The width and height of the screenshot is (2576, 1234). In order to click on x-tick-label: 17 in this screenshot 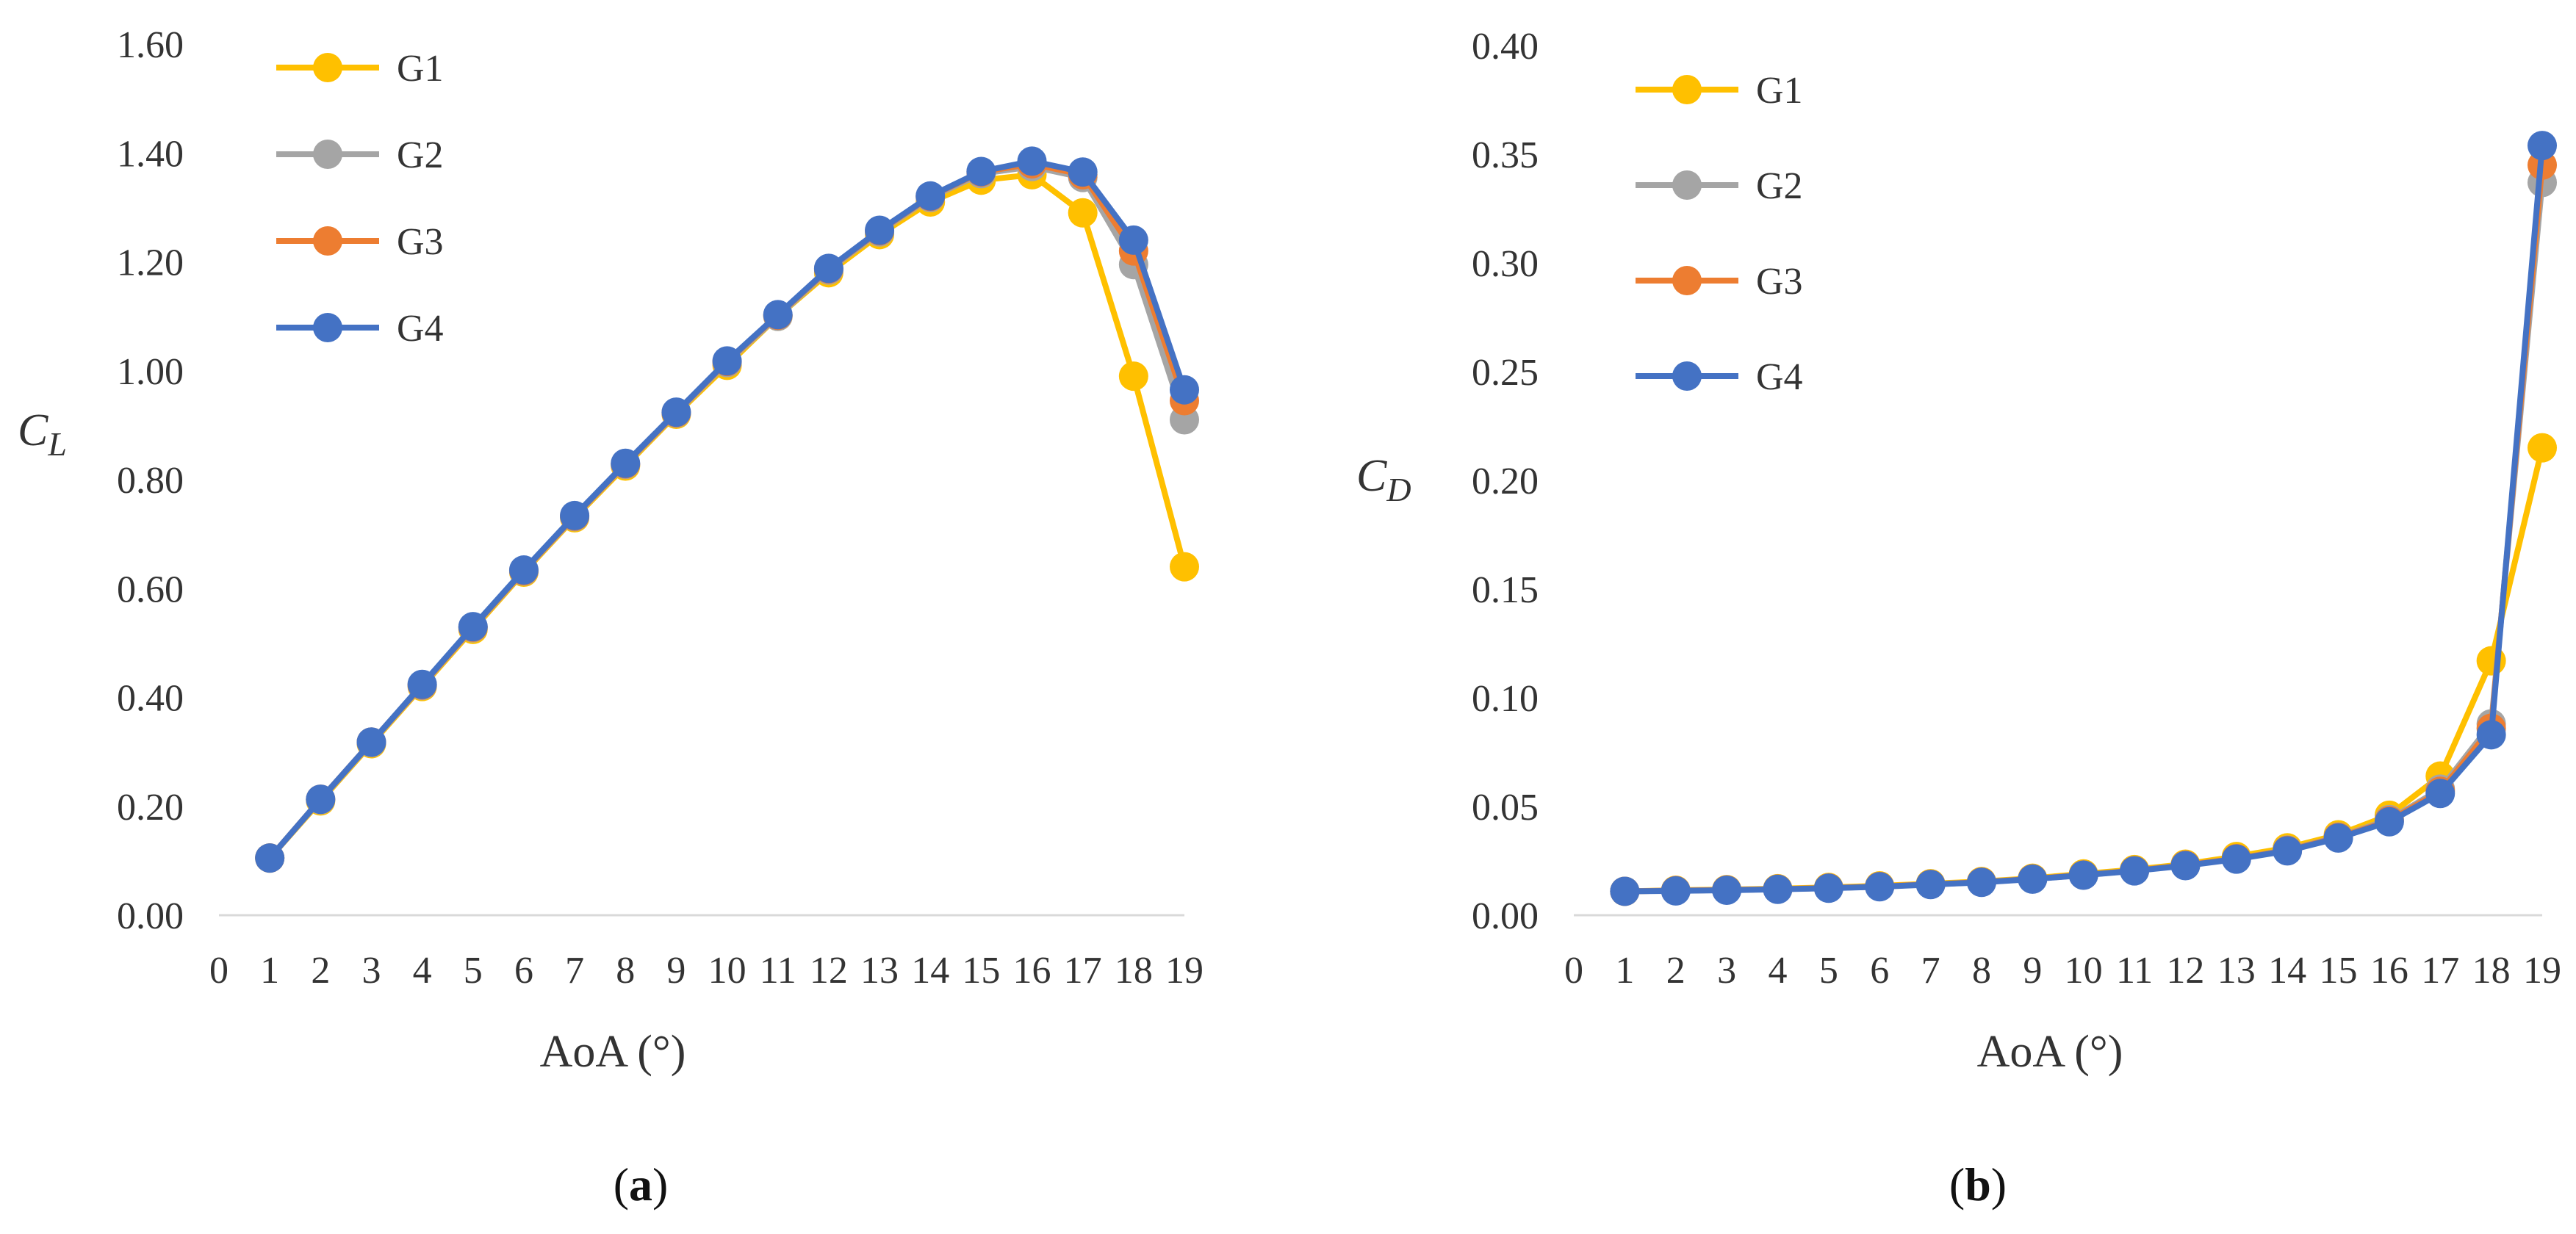, I will do `click(2440, 971)`.